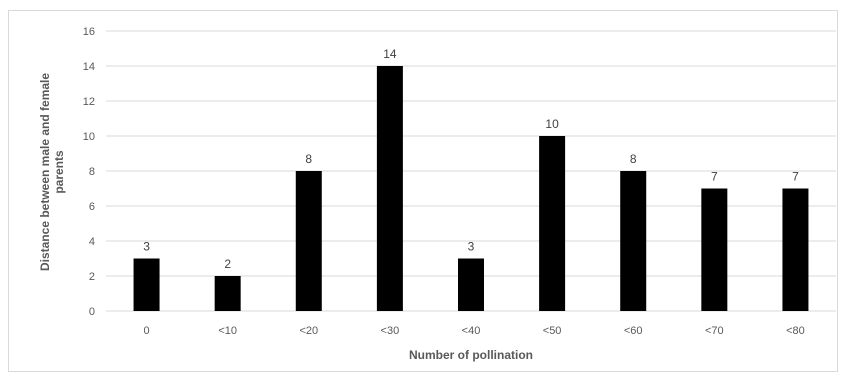 This screenshot has width=844, height=381. What do you see at coordinates (390, 331) in the screenshot?
I see `x-tick-label: <30` at bounding box center [390, 331].